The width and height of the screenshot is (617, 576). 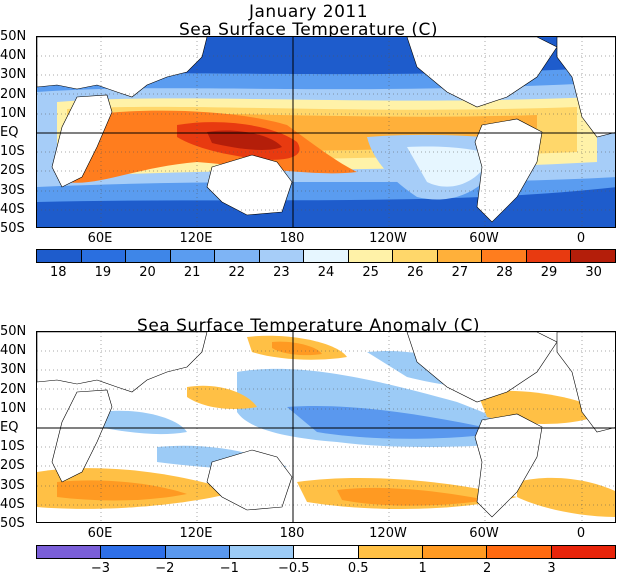 I want to click on colorbar-label: 30, so click(x=593, y=272).